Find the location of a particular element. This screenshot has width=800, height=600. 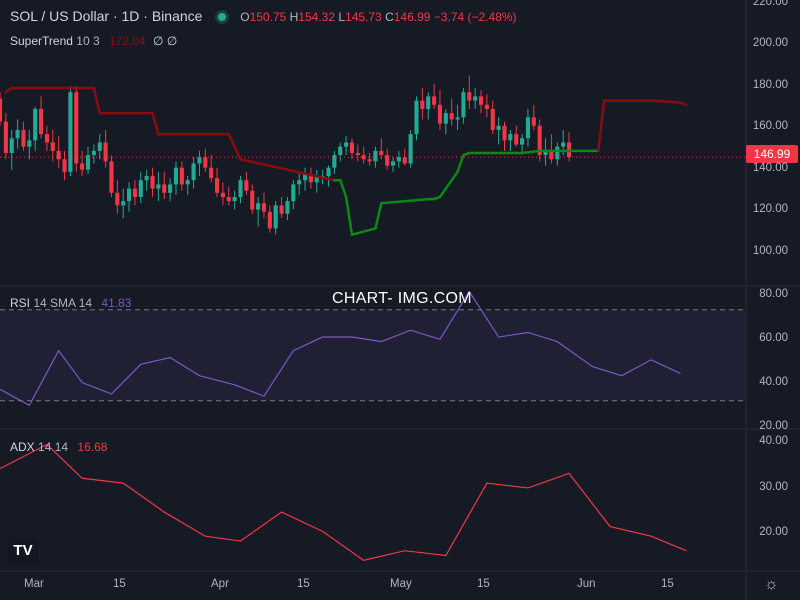

price-axis-tick: 160.00 is located at coordinates (770, 126).